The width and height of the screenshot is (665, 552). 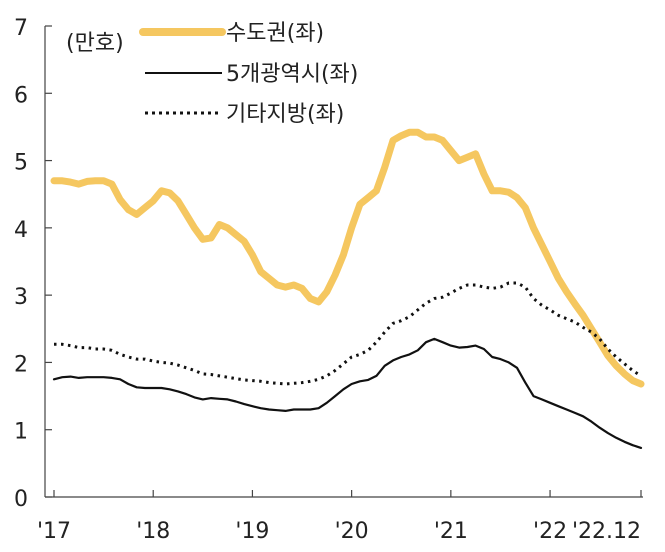 I want to click on y-tick-label: 6, so click(x=21, y=95).